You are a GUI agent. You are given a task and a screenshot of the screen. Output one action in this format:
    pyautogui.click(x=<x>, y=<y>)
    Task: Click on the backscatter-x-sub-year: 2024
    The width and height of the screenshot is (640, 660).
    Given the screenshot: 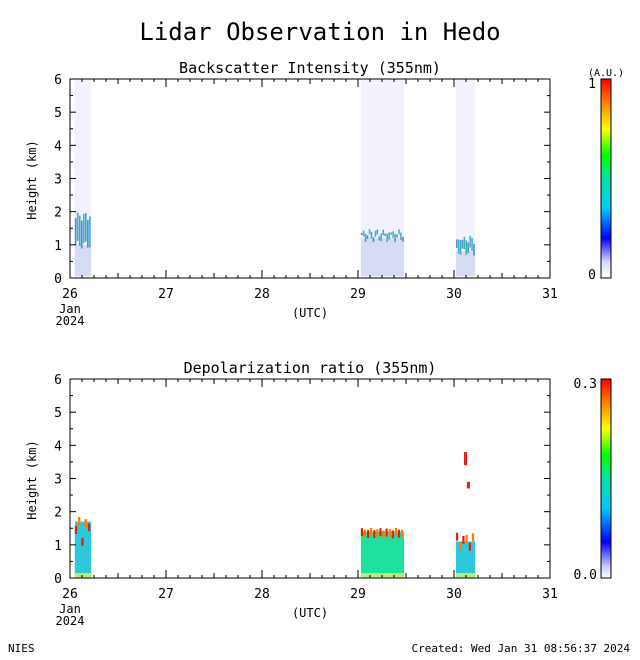 What is the action you would take?
    pyautogui.click(x=70, y=321)
    